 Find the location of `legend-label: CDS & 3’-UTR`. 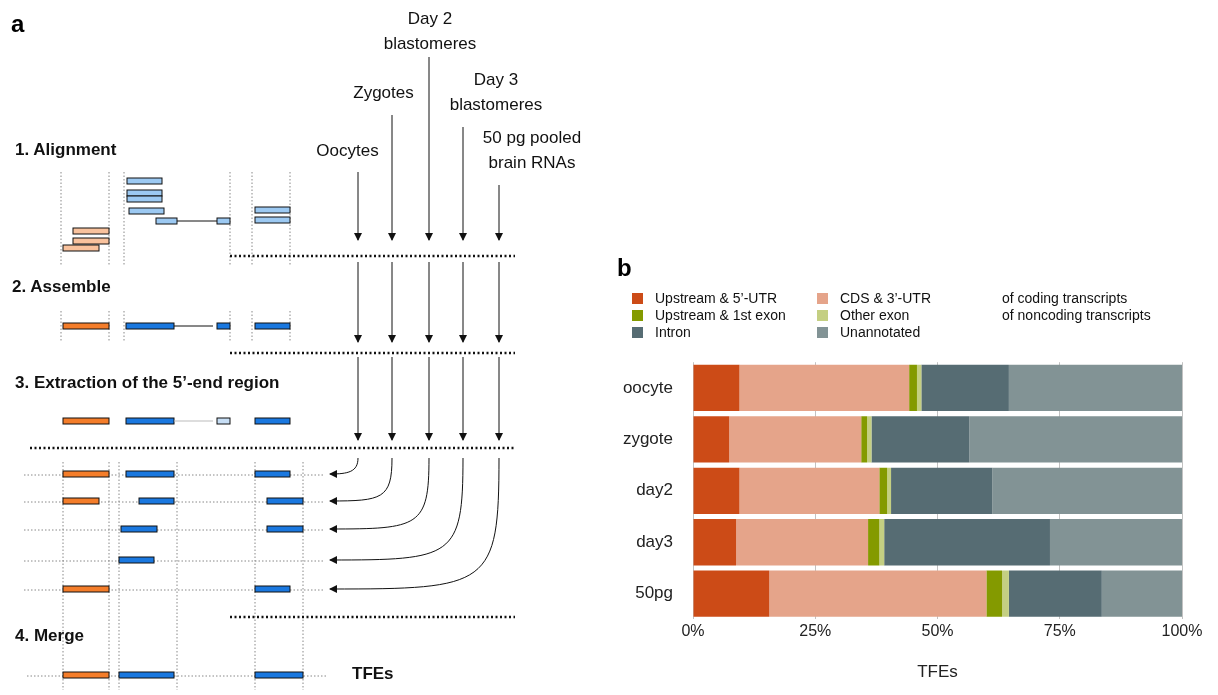

legend-label: CDS & 3’-UTR is located at coordinates (885, 298).